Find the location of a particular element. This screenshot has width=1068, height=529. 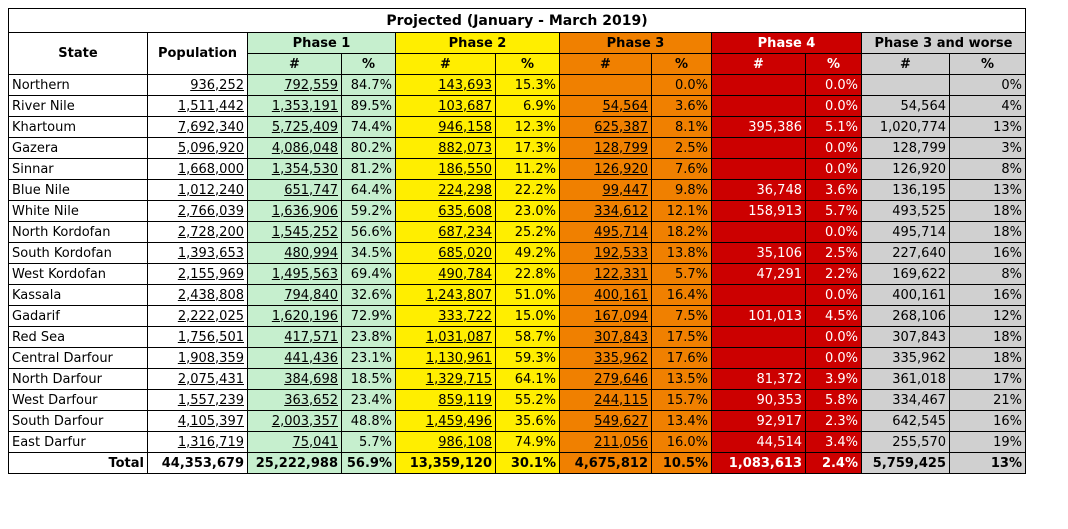

cell-state: Blue Nile is located at coordinates (78, 190).